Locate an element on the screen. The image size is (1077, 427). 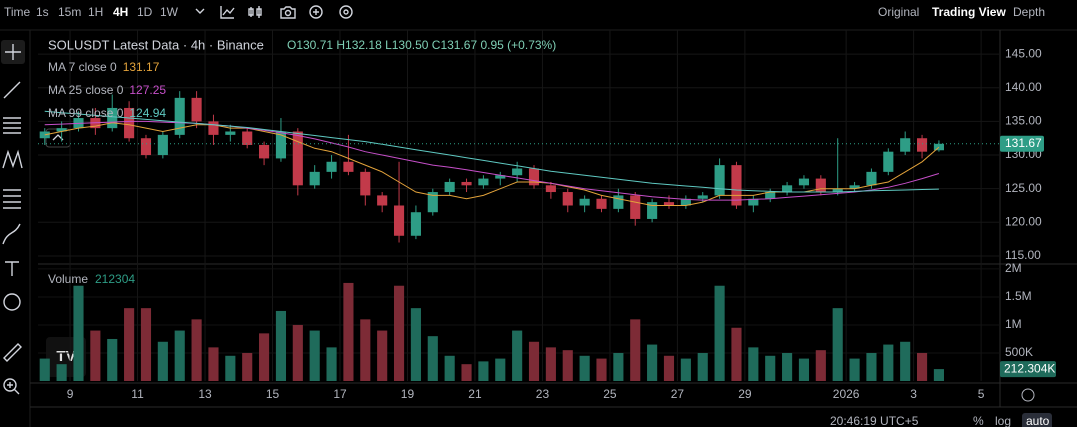
brush-tool is located at coordinates (11, 234).